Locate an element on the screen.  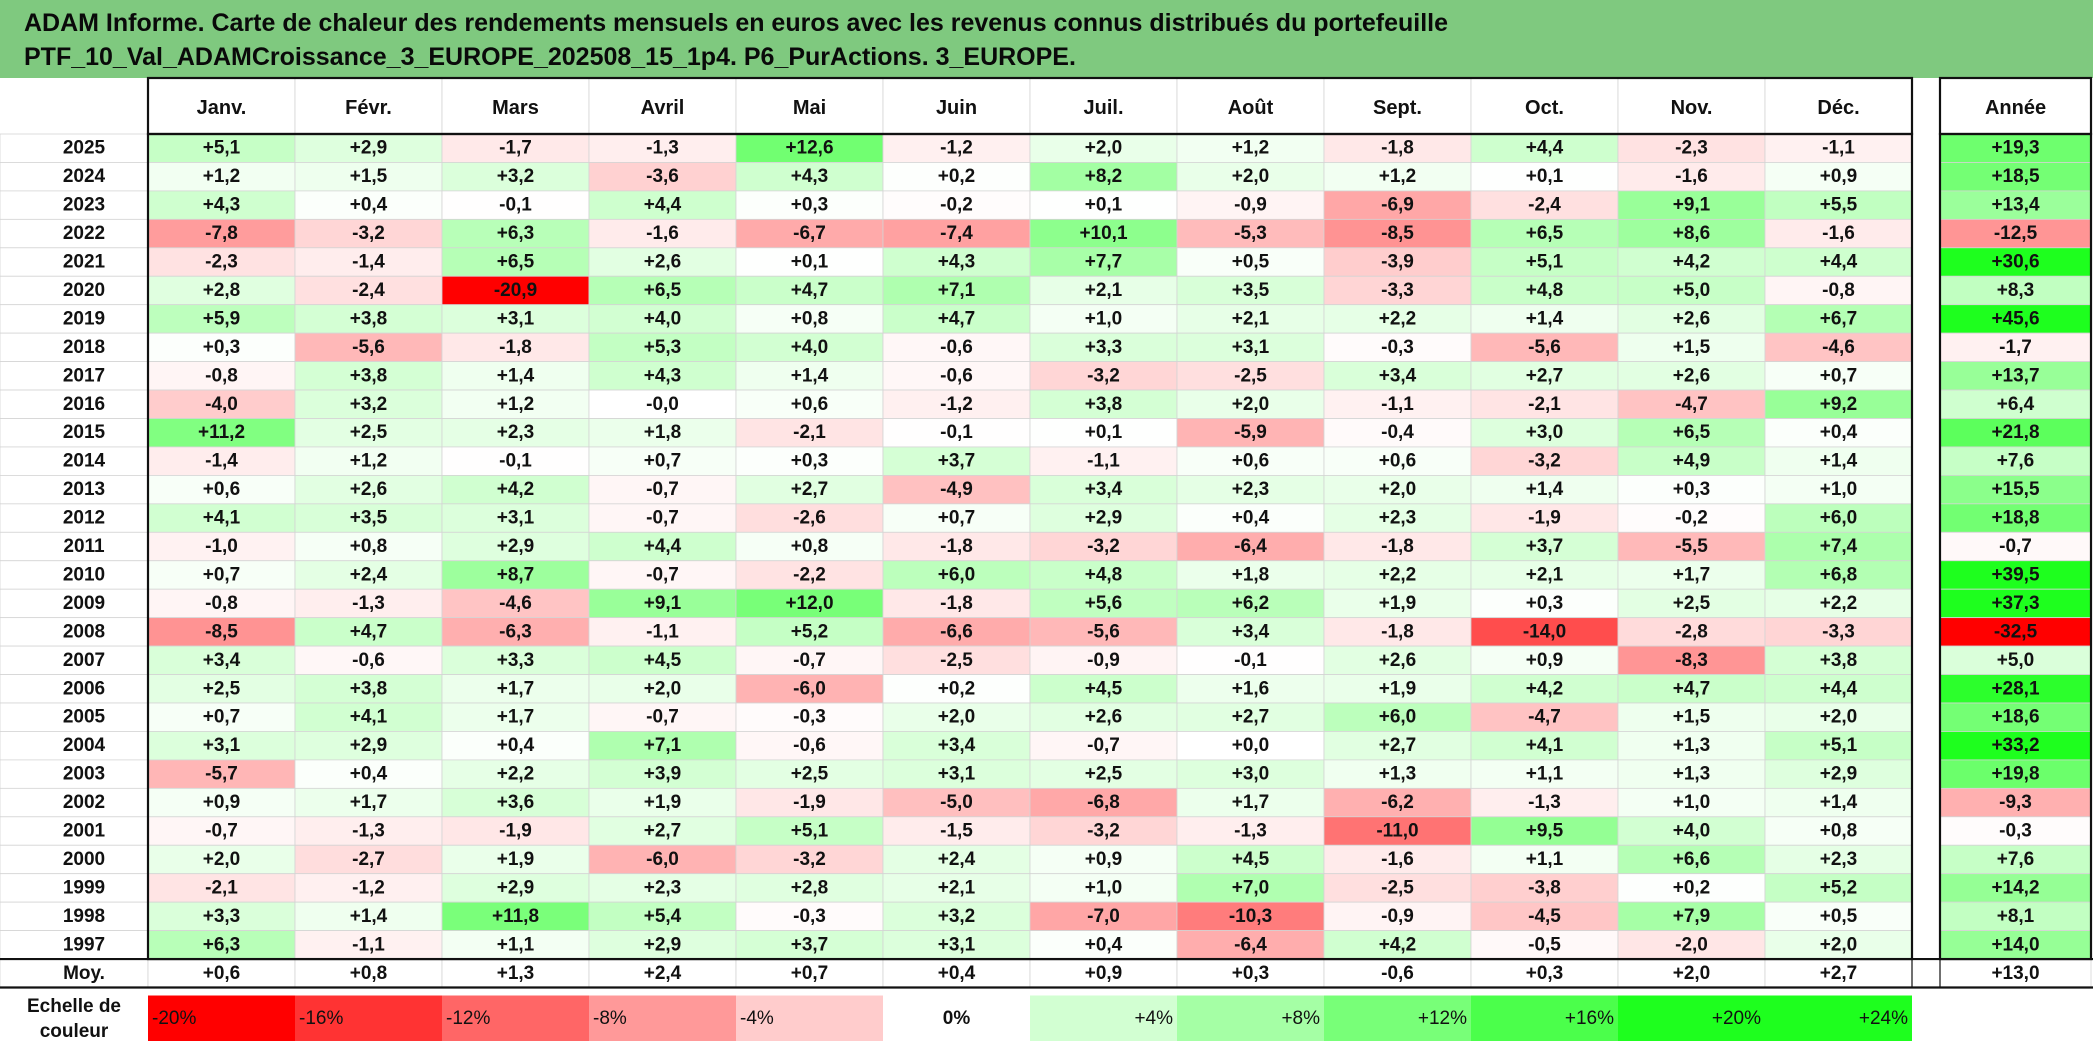
heatmap-value: -6,3 is located at coordinates (515, 631).